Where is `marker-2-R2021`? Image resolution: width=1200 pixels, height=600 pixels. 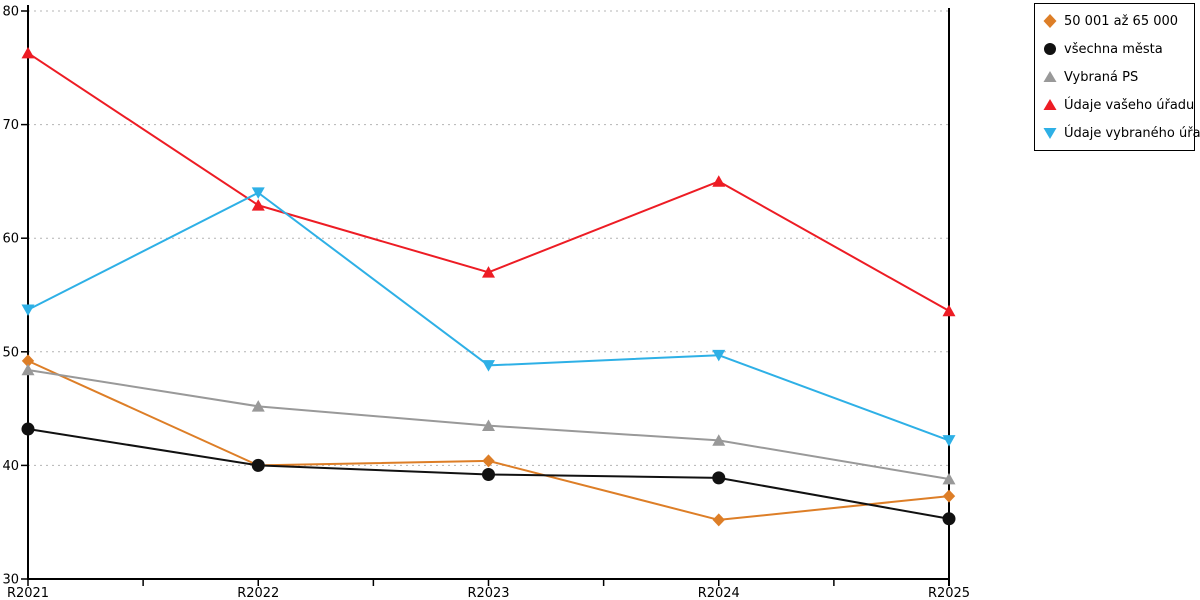
marker-2-R2021 is located at coordinates (28, 369).